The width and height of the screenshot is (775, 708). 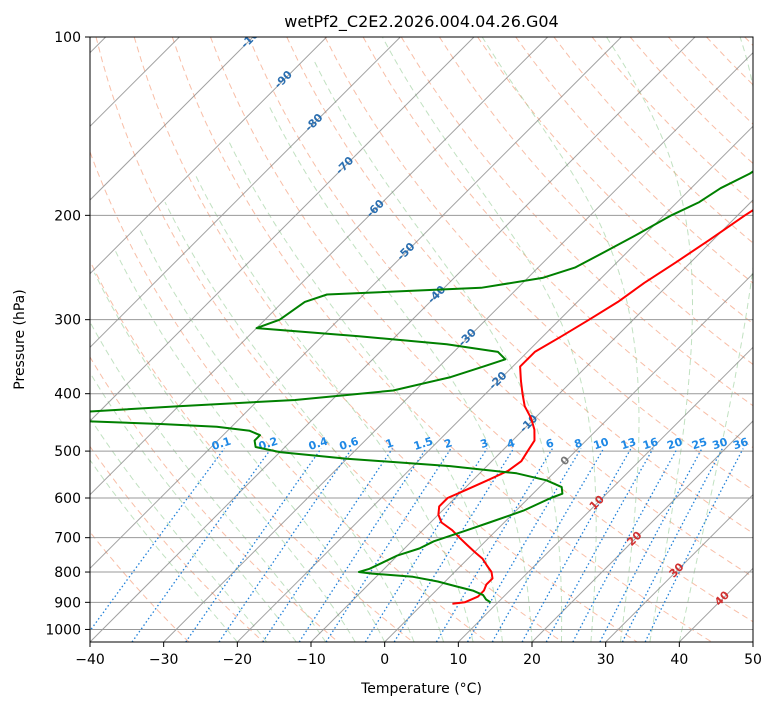 I want to click on y-axis-label: Pressure (hPa), so click(x=20, y=339).